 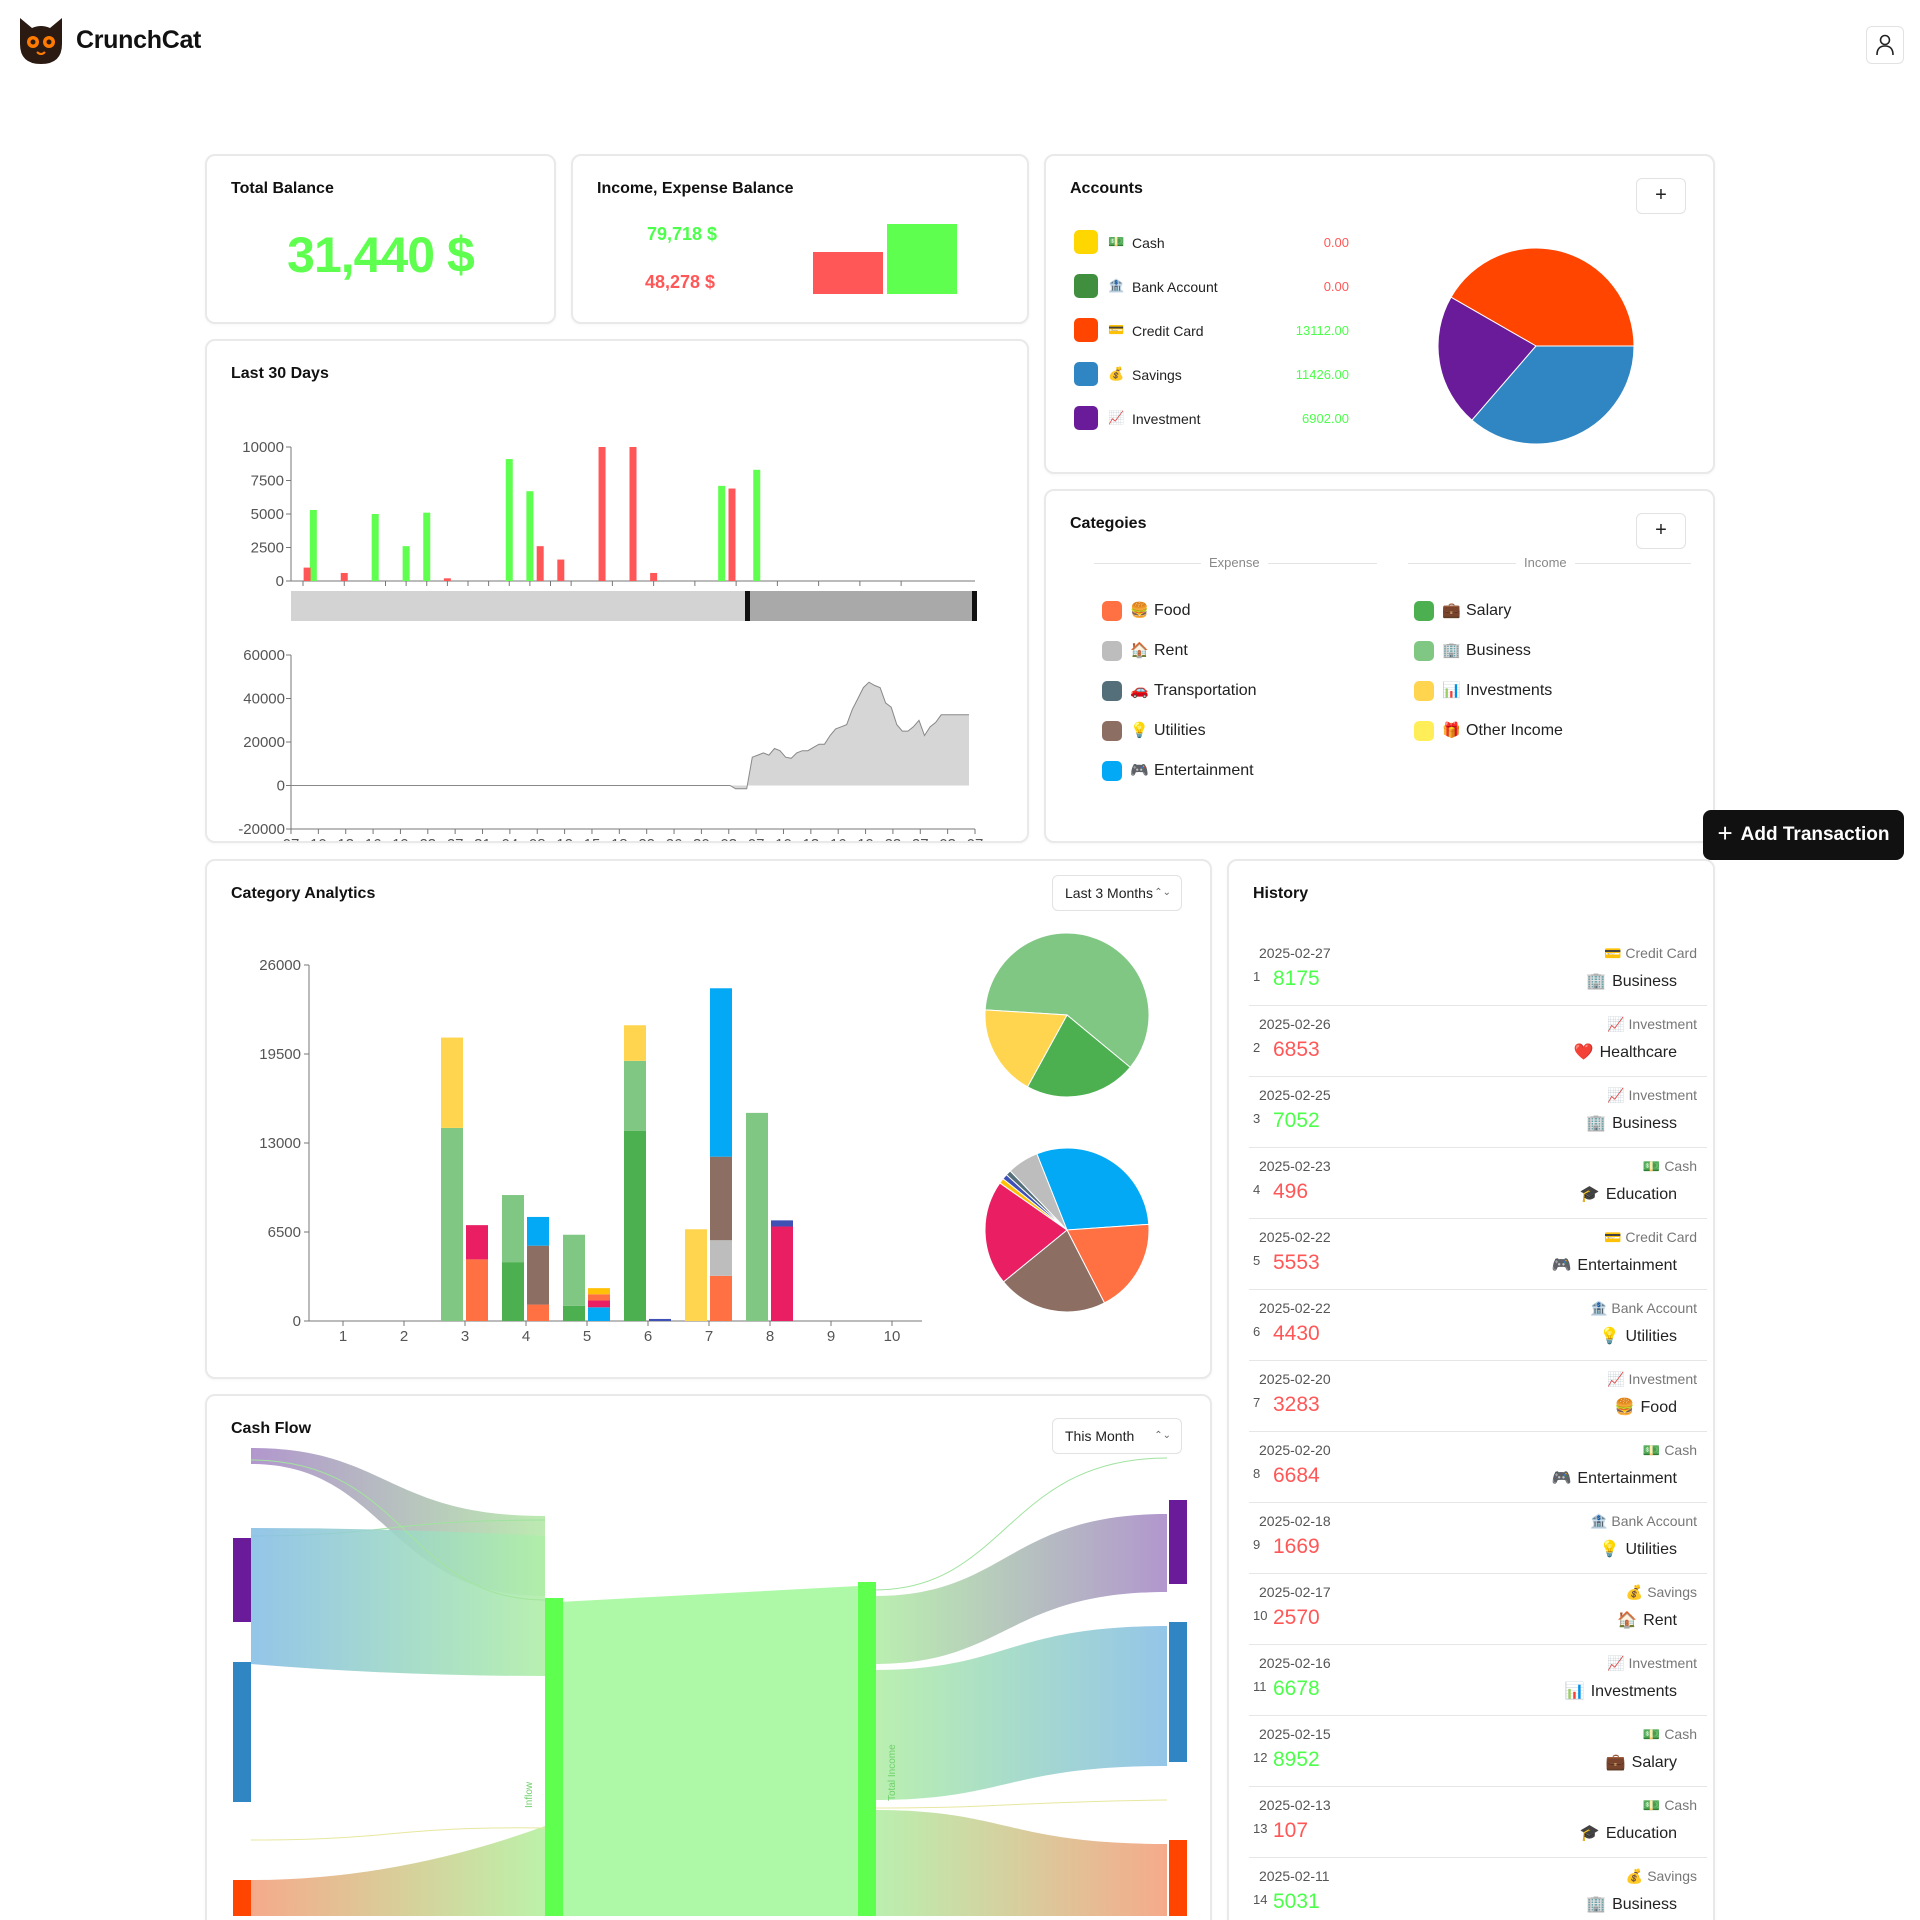 What do you see at coordinates (1596, 1123) in the screenshot?
I see `category-icon: 🏢` at bounding box center [1596, 1123].